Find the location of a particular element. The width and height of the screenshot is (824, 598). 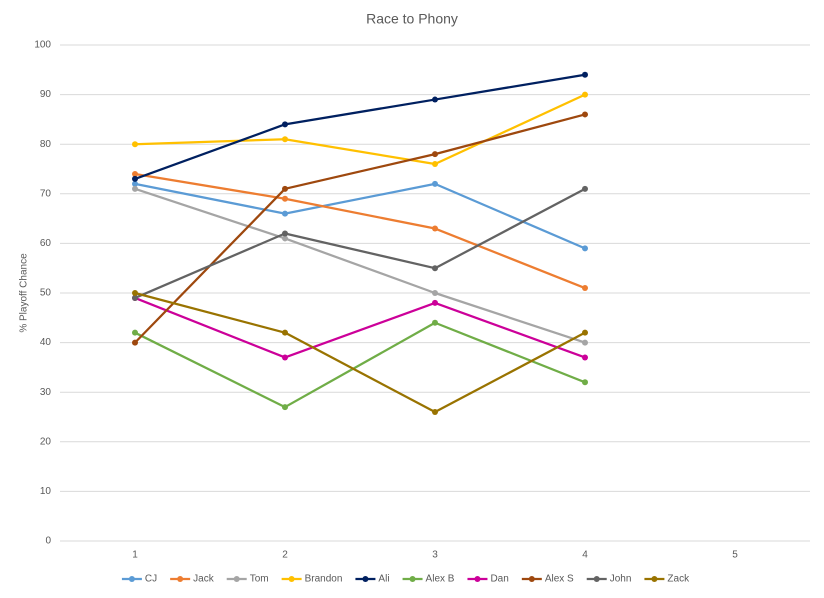

legend-item: Brandon is located at coordinates (312, 579).